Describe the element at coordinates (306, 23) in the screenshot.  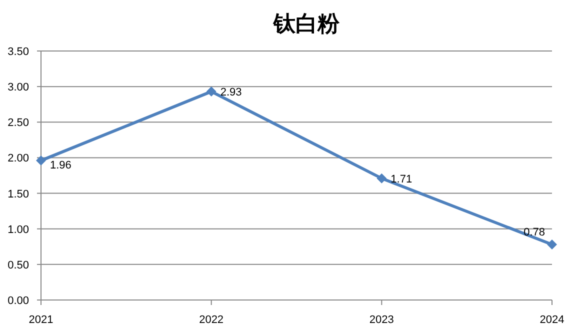
I see `chart-title: 钛白粉` at that location.